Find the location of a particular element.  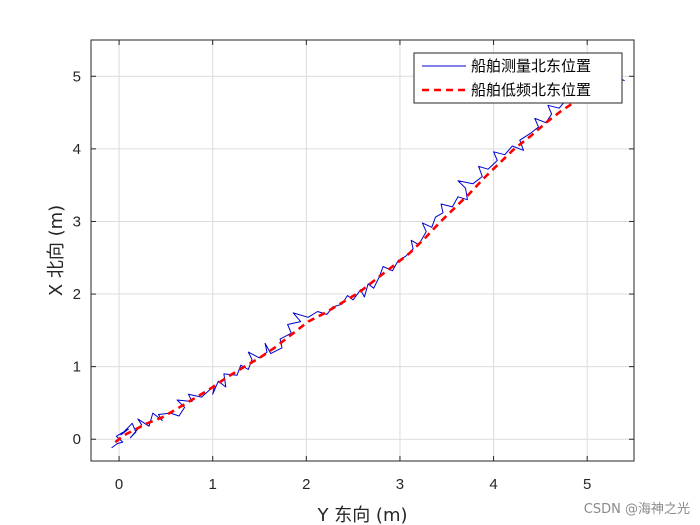

y-tick-label: 0 is located at coordinates (77, 439).